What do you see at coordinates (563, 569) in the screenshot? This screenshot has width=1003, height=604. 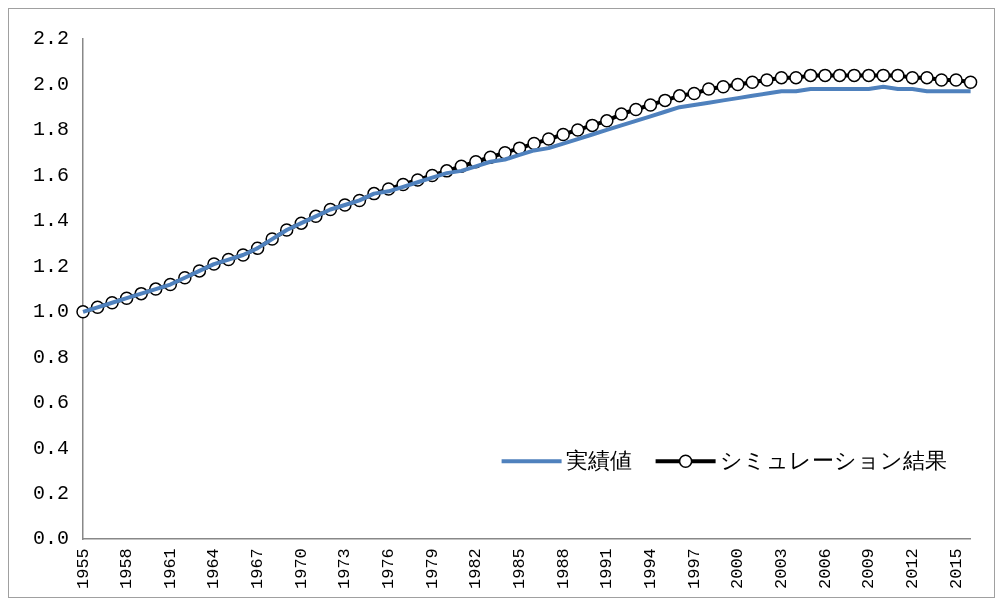 I see `x-tick-label: 1988` at bounding box center [563, 569].